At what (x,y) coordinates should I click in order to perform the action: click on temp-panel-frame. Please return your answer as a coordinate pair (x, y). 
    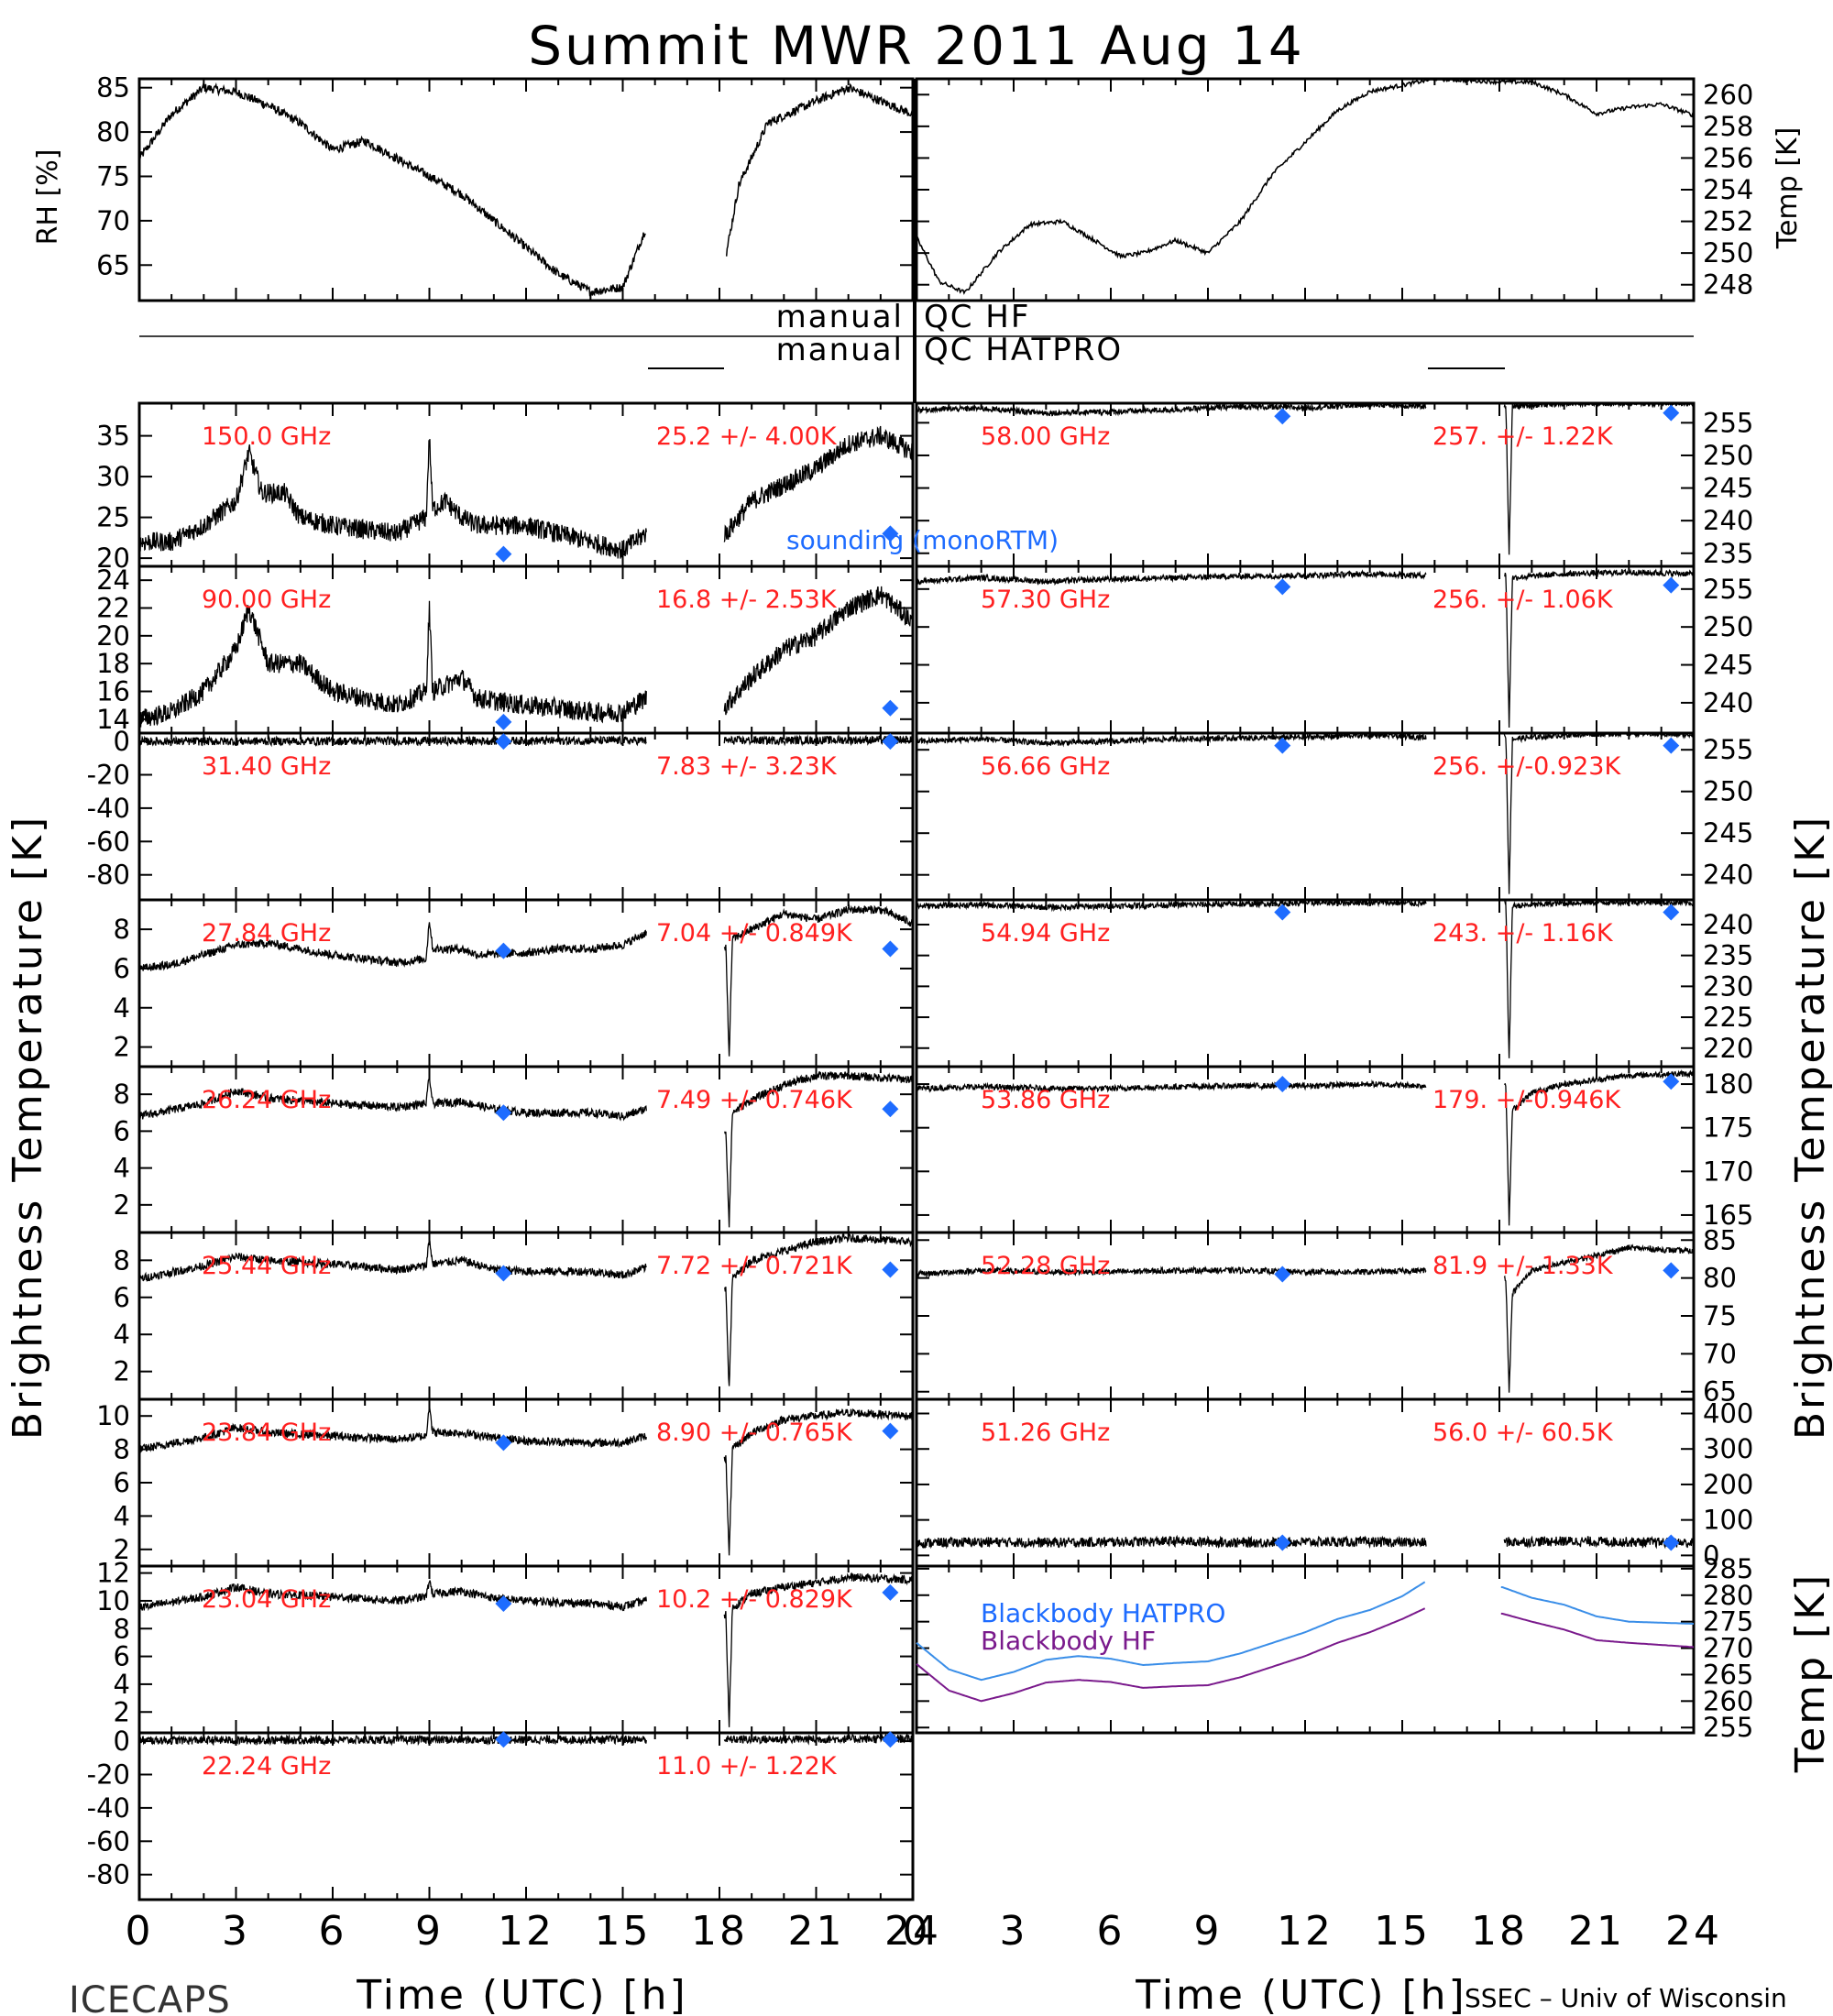
    Looking at the image, I should click on (1305, 189).